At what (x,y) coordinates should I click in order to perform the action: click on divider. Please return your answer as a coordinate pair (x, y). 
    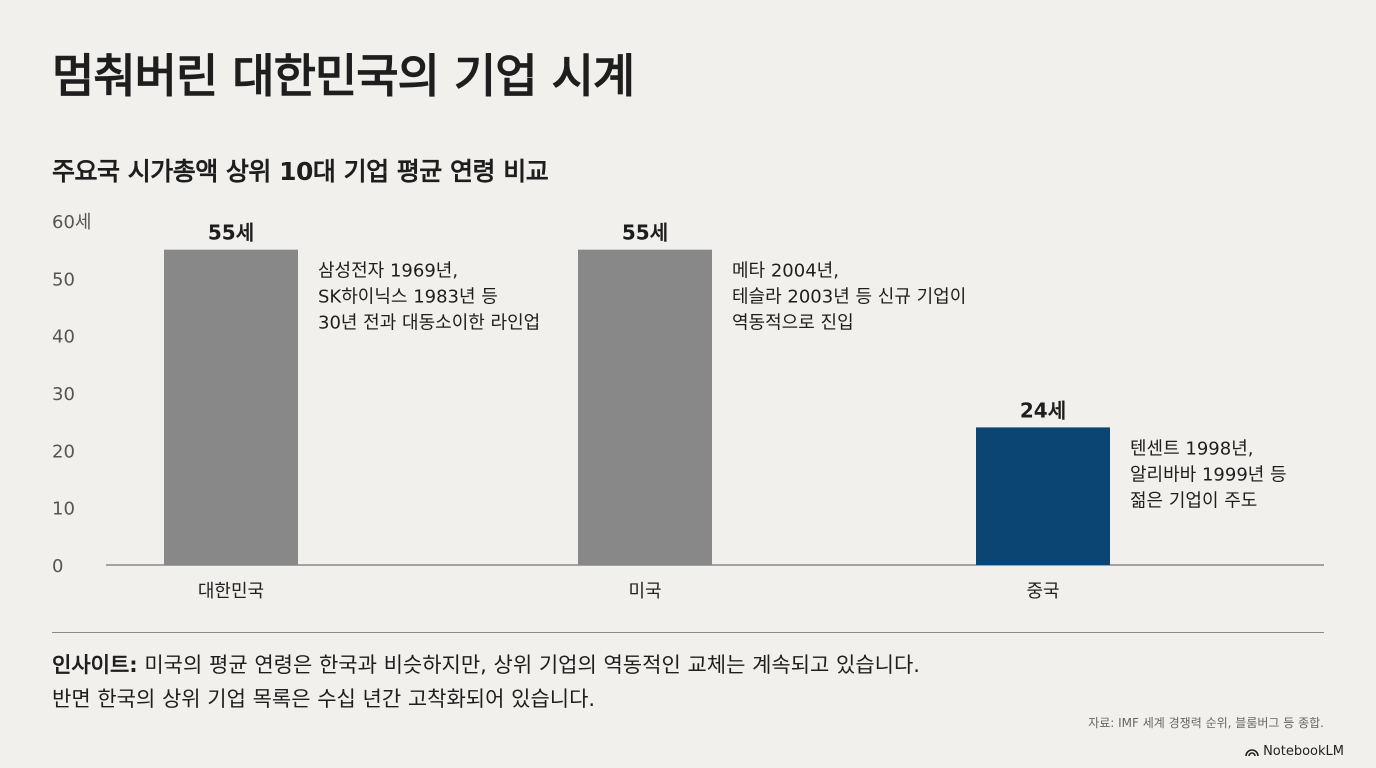
    Looking at the image, I should click on (688, 632).